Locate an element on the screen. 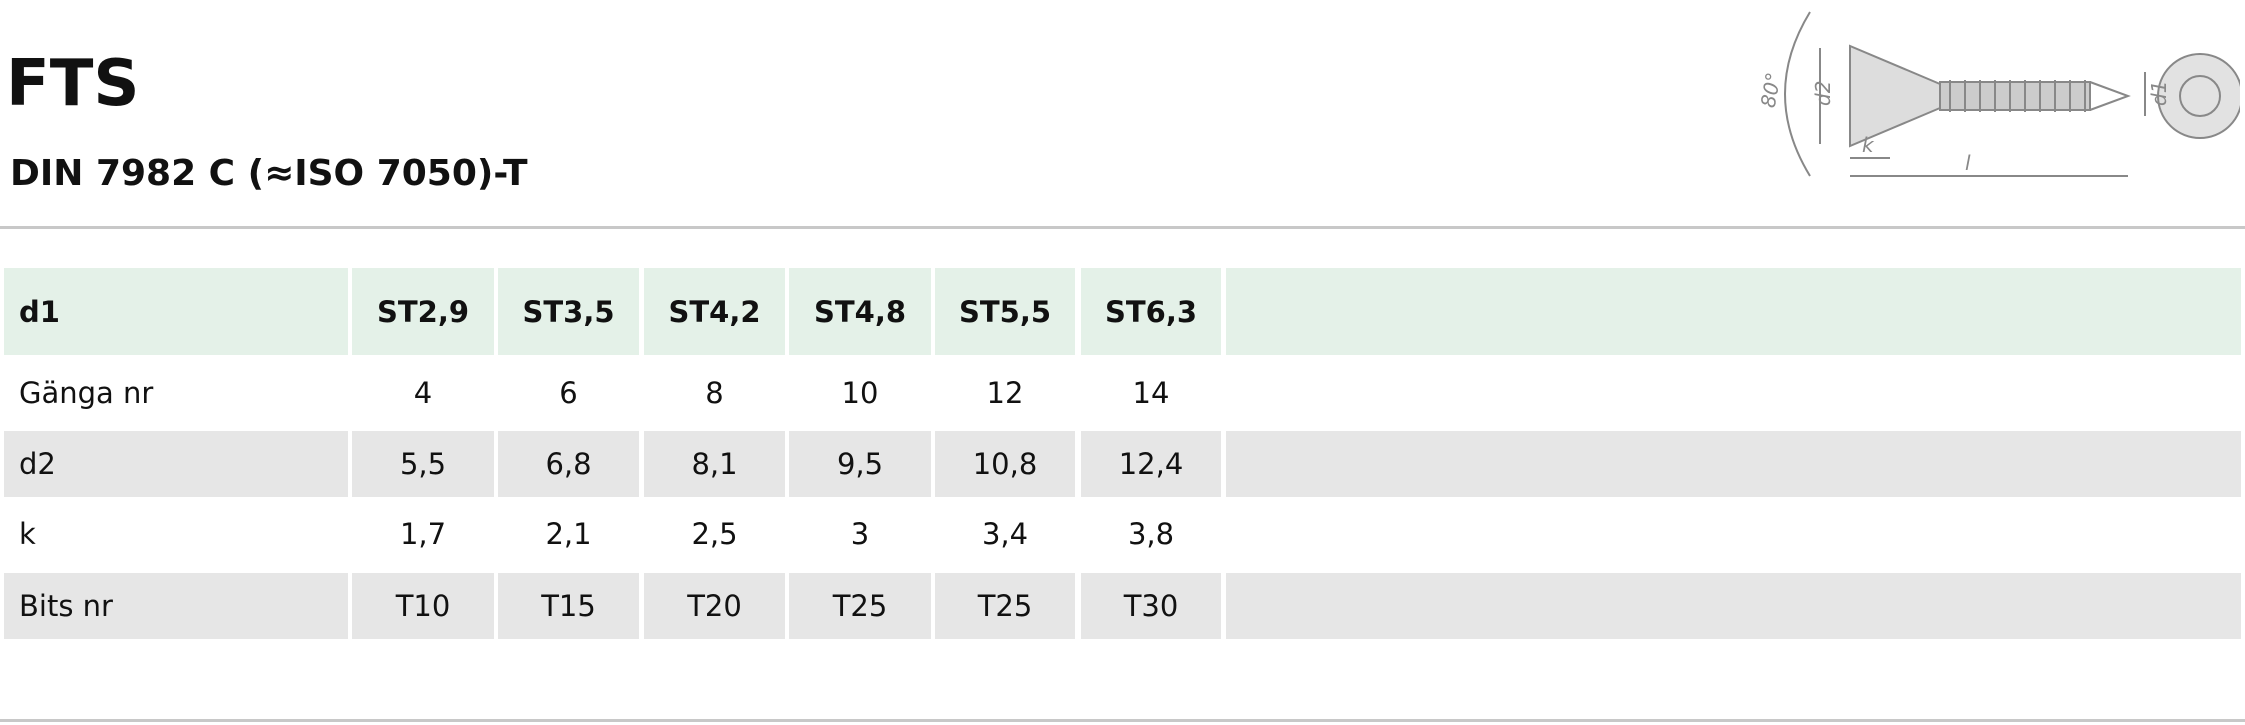  table-cell: ST3,5 is located at coordinates (568, 311).